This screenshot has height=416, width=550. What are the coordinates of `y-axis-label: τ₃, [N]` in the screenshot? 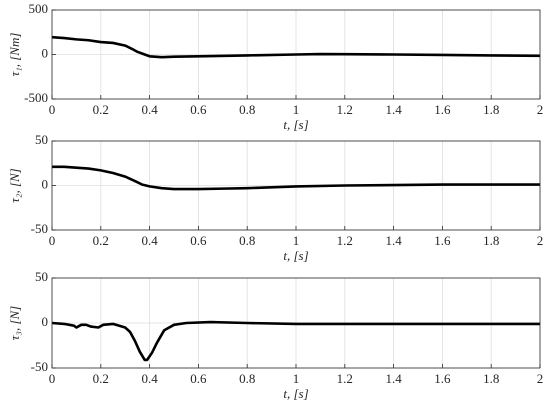 It's located at (14, 323).